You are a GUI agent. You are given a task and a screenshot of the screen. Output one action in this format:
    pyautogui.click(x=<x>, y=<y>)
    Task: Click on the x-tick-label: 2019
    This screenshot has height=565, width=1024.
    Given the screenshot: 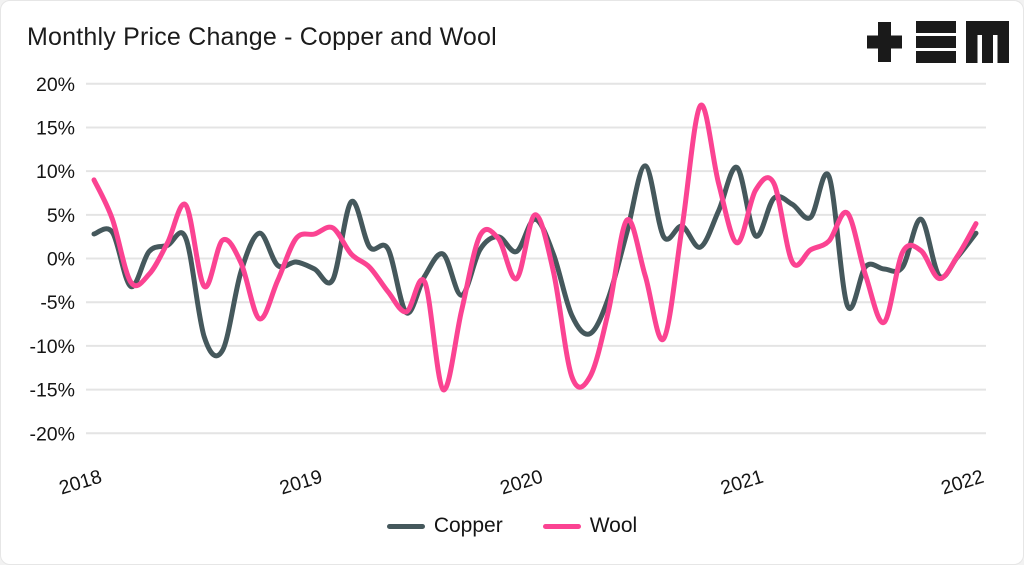 What is the action you would take?
    pyautogui.click(x=301, y=483)
    